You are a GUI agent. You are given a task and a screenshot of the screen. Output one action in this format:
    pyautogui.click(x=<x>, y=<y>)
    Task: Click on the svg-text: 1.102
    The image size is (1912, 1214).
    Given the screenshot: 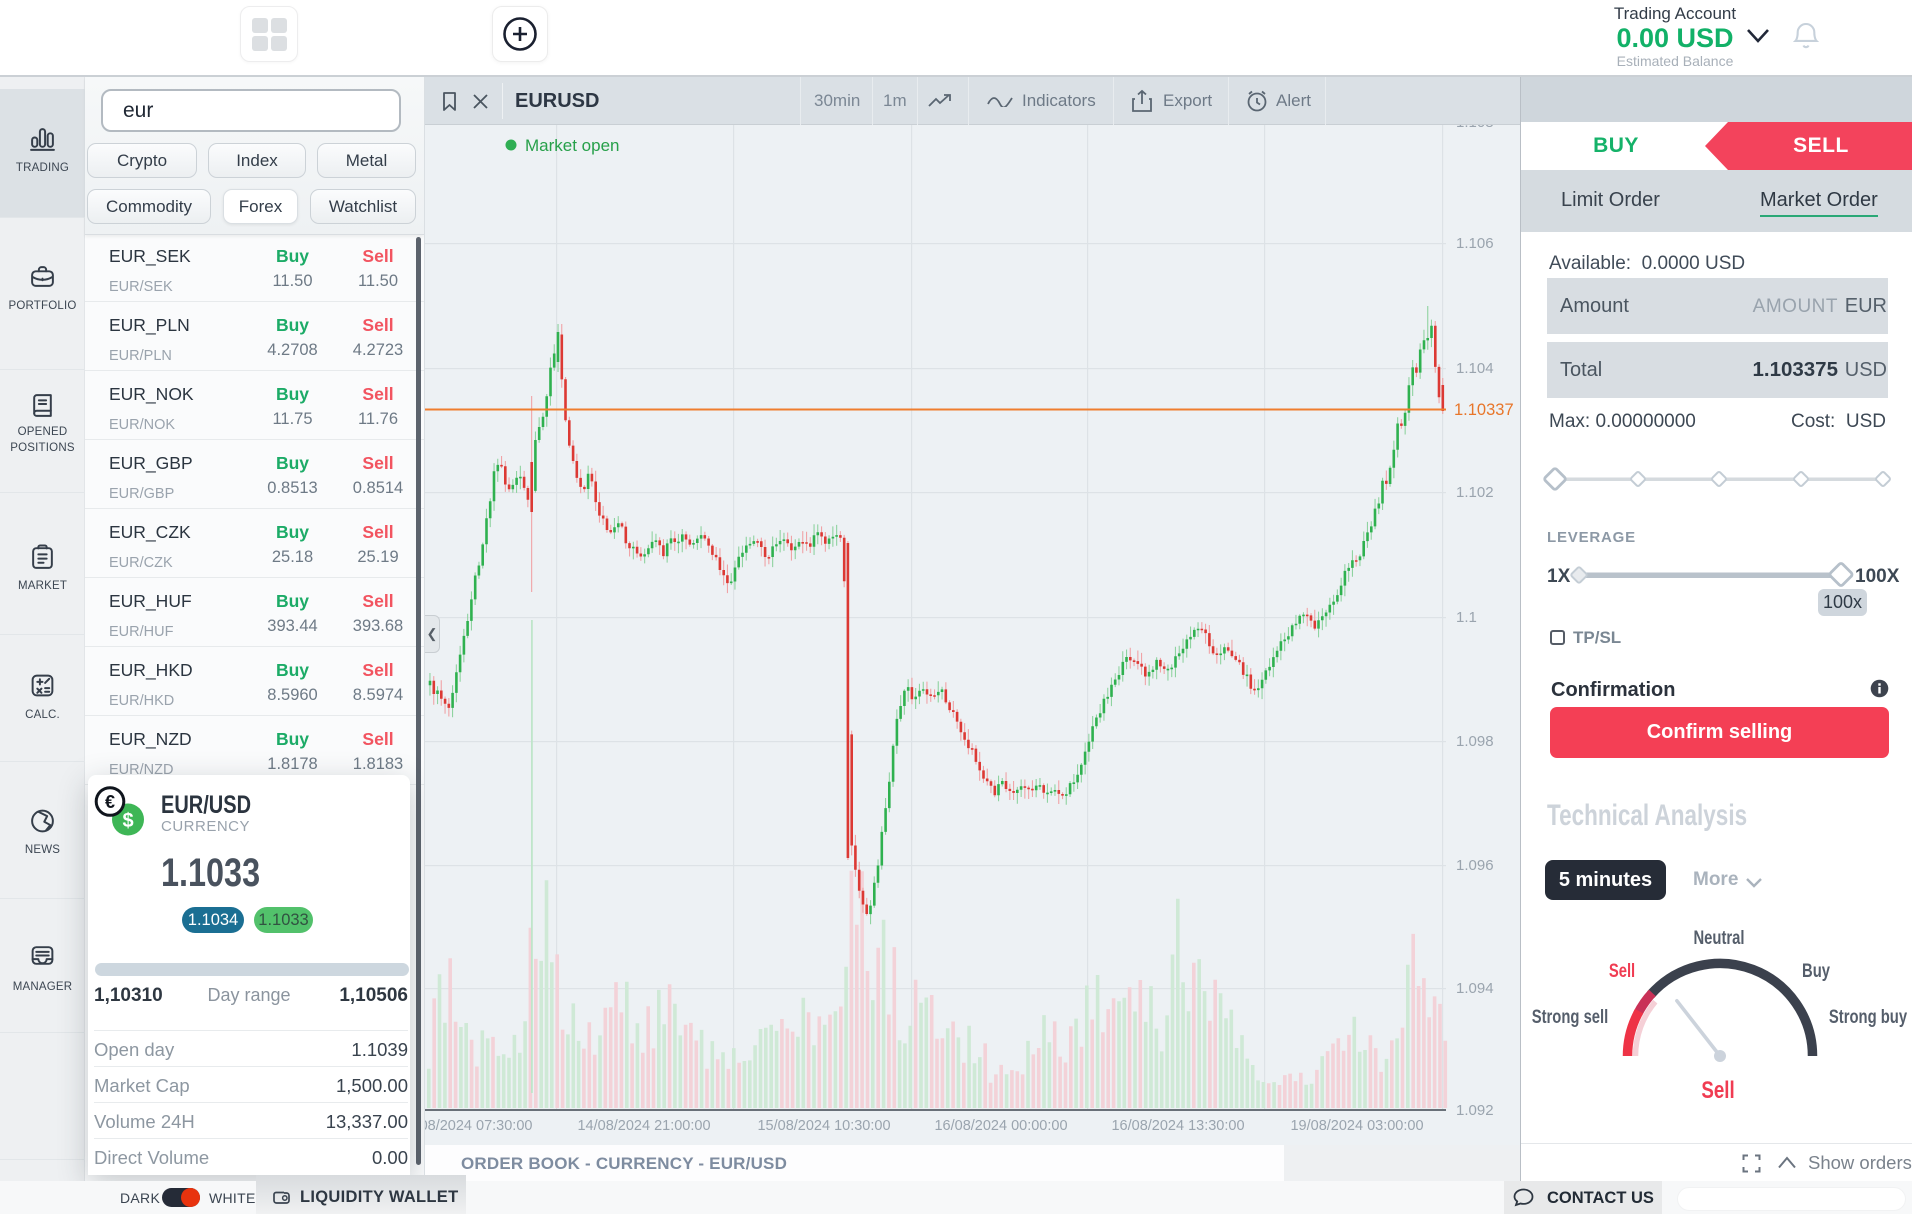 What is the action you would take?
    pyautogui.click(x=1475, y=492)
    